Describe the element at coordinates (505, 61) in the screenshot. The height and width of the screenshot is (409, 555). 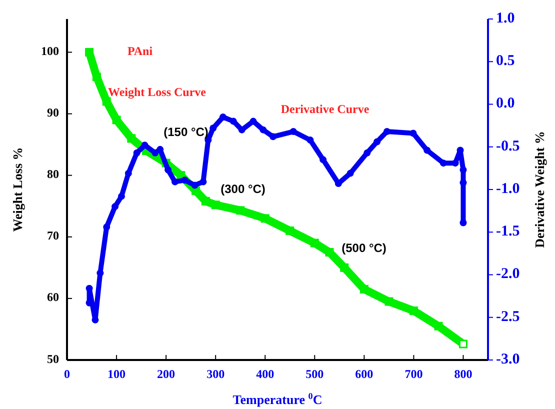
I see `y2-tick-label: 0.5` at that location.